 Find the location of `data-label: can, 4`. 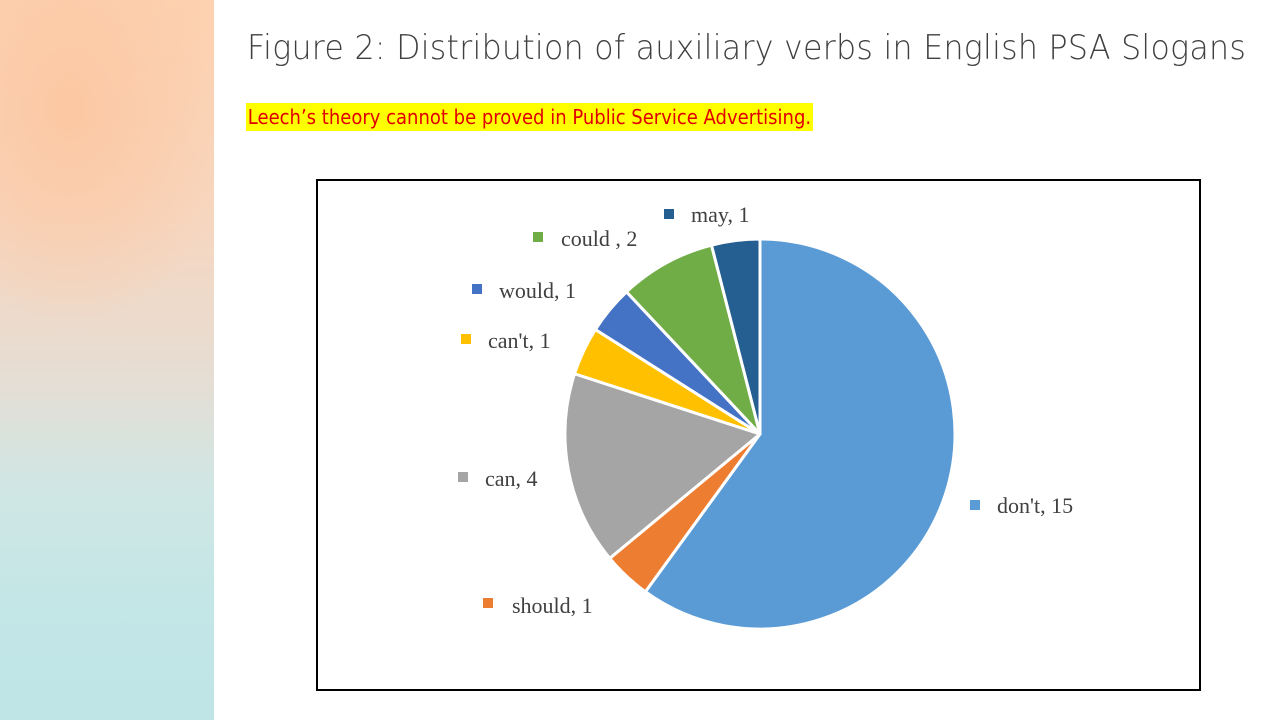

data-label: can, 4 is located at coordinates (511, 478).